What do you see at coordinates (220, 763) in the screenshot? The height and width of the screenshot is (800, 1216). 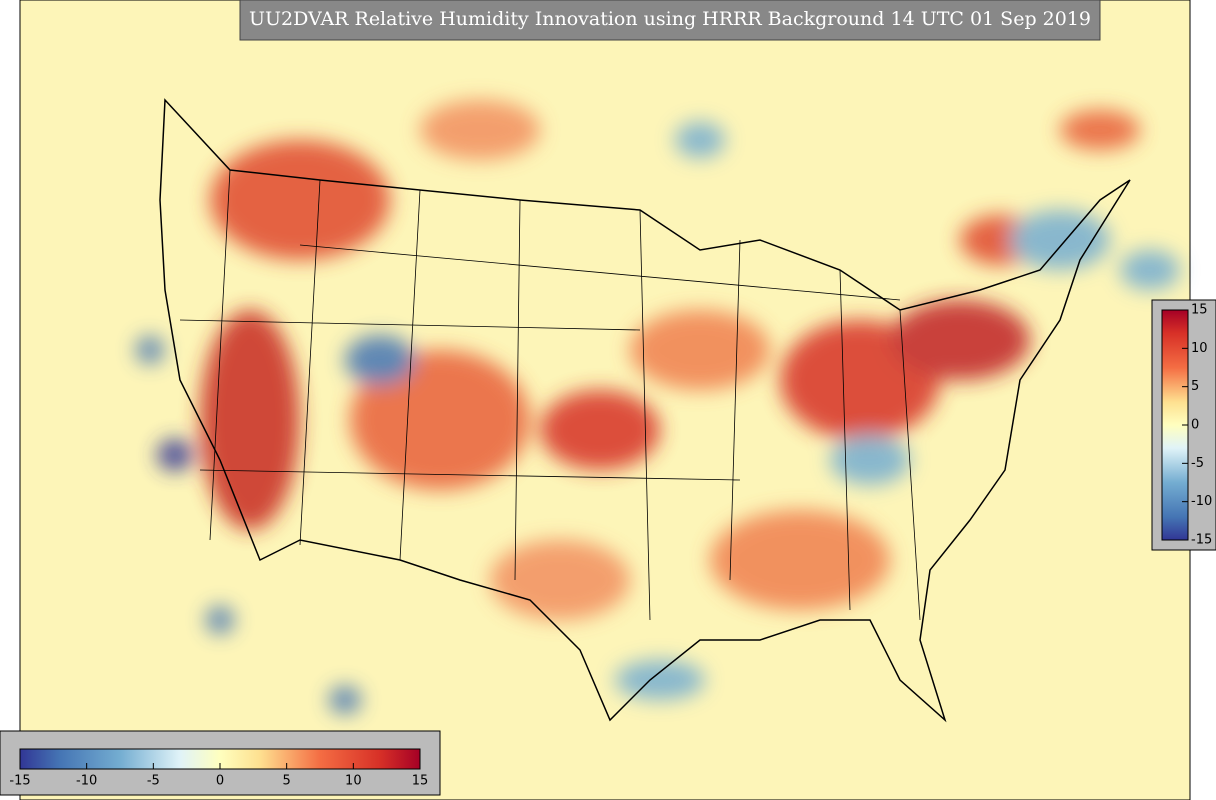 I see `colorbar-horizontal: -15 -10 -5 0 5 10 15` at bounding box center [220, 763].